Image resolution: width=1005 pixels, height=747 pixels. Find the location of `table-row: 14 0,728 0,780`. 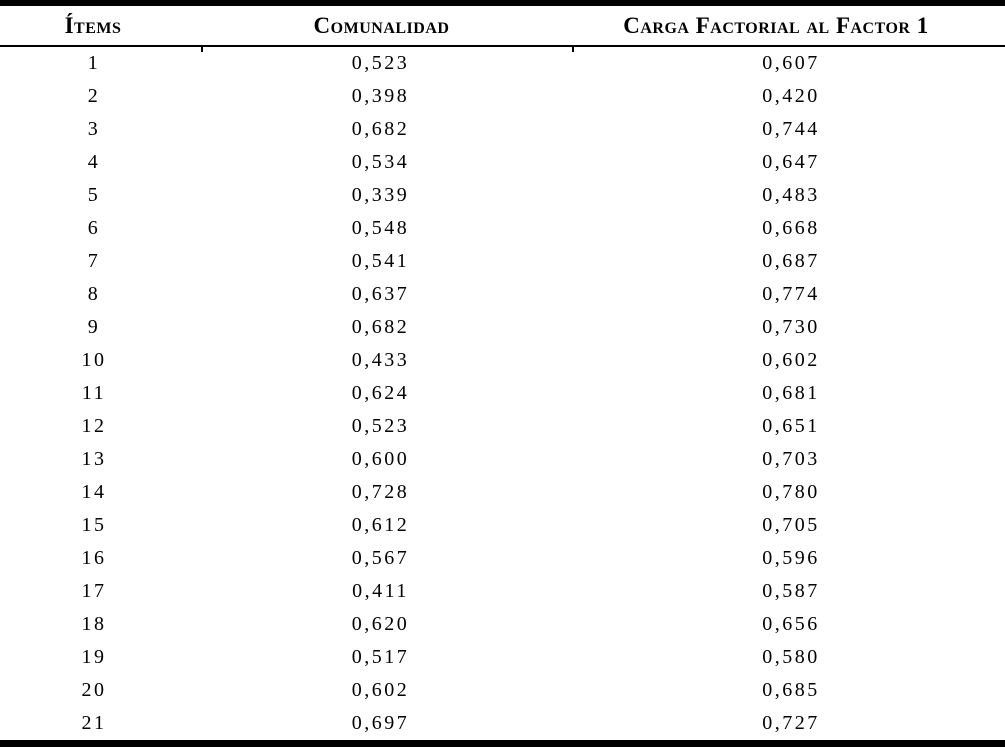

table-row: 14 0,728 0,780 is located at coordinates (502, 492).